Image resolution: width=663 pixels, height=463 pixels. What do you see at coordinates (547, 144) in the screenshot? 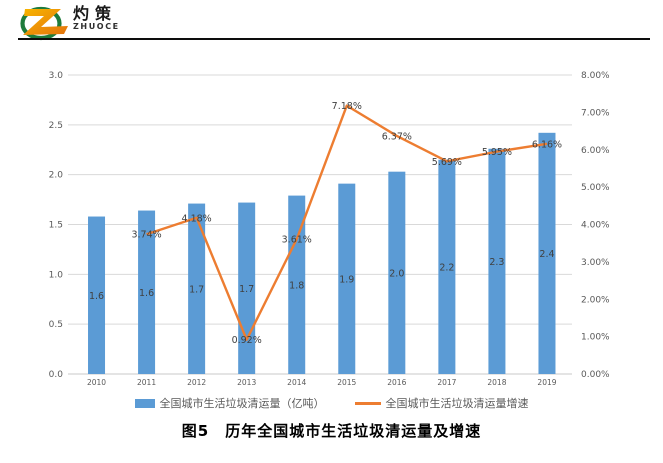
I see `line-data-label: 6.16%` at bounding box center [547, 144].